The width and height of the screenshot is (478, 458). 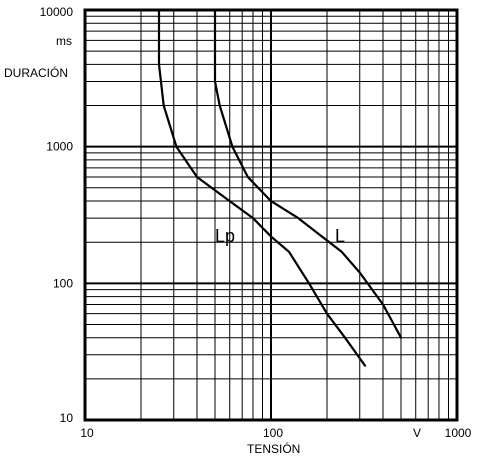 What do you see at coordinates (340, 236) in the screenshot?
I see `series-label-l: L` at bounding box center [340, 236].